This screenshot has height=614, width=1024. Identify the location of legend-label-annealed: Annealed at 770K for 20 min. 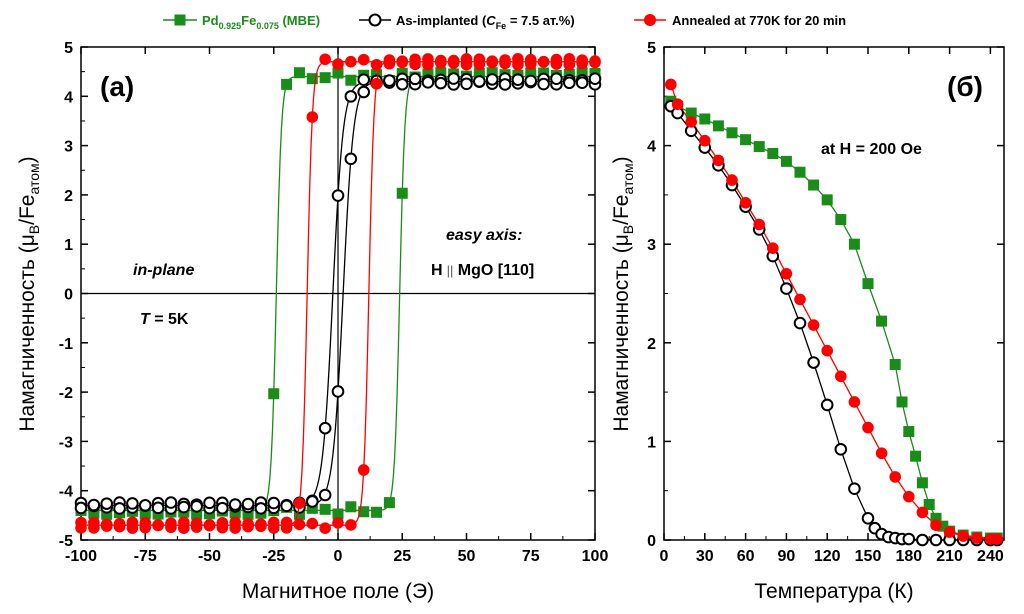
(759, 20).